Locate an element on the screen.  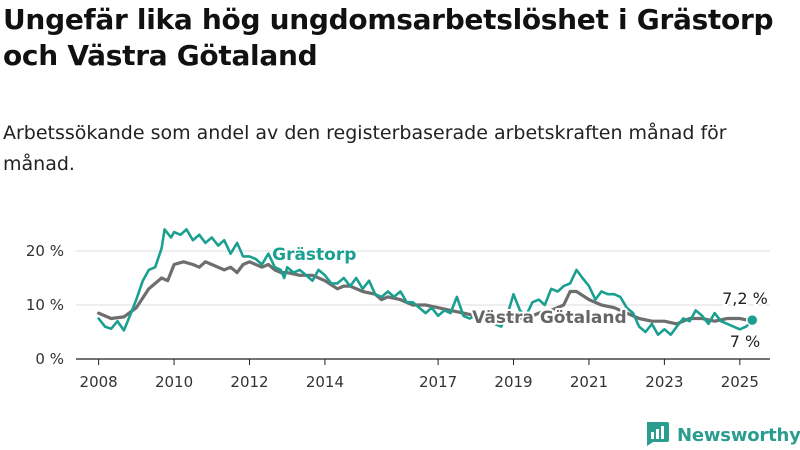
end-point-grastorp is located at coordinates (752, 320).